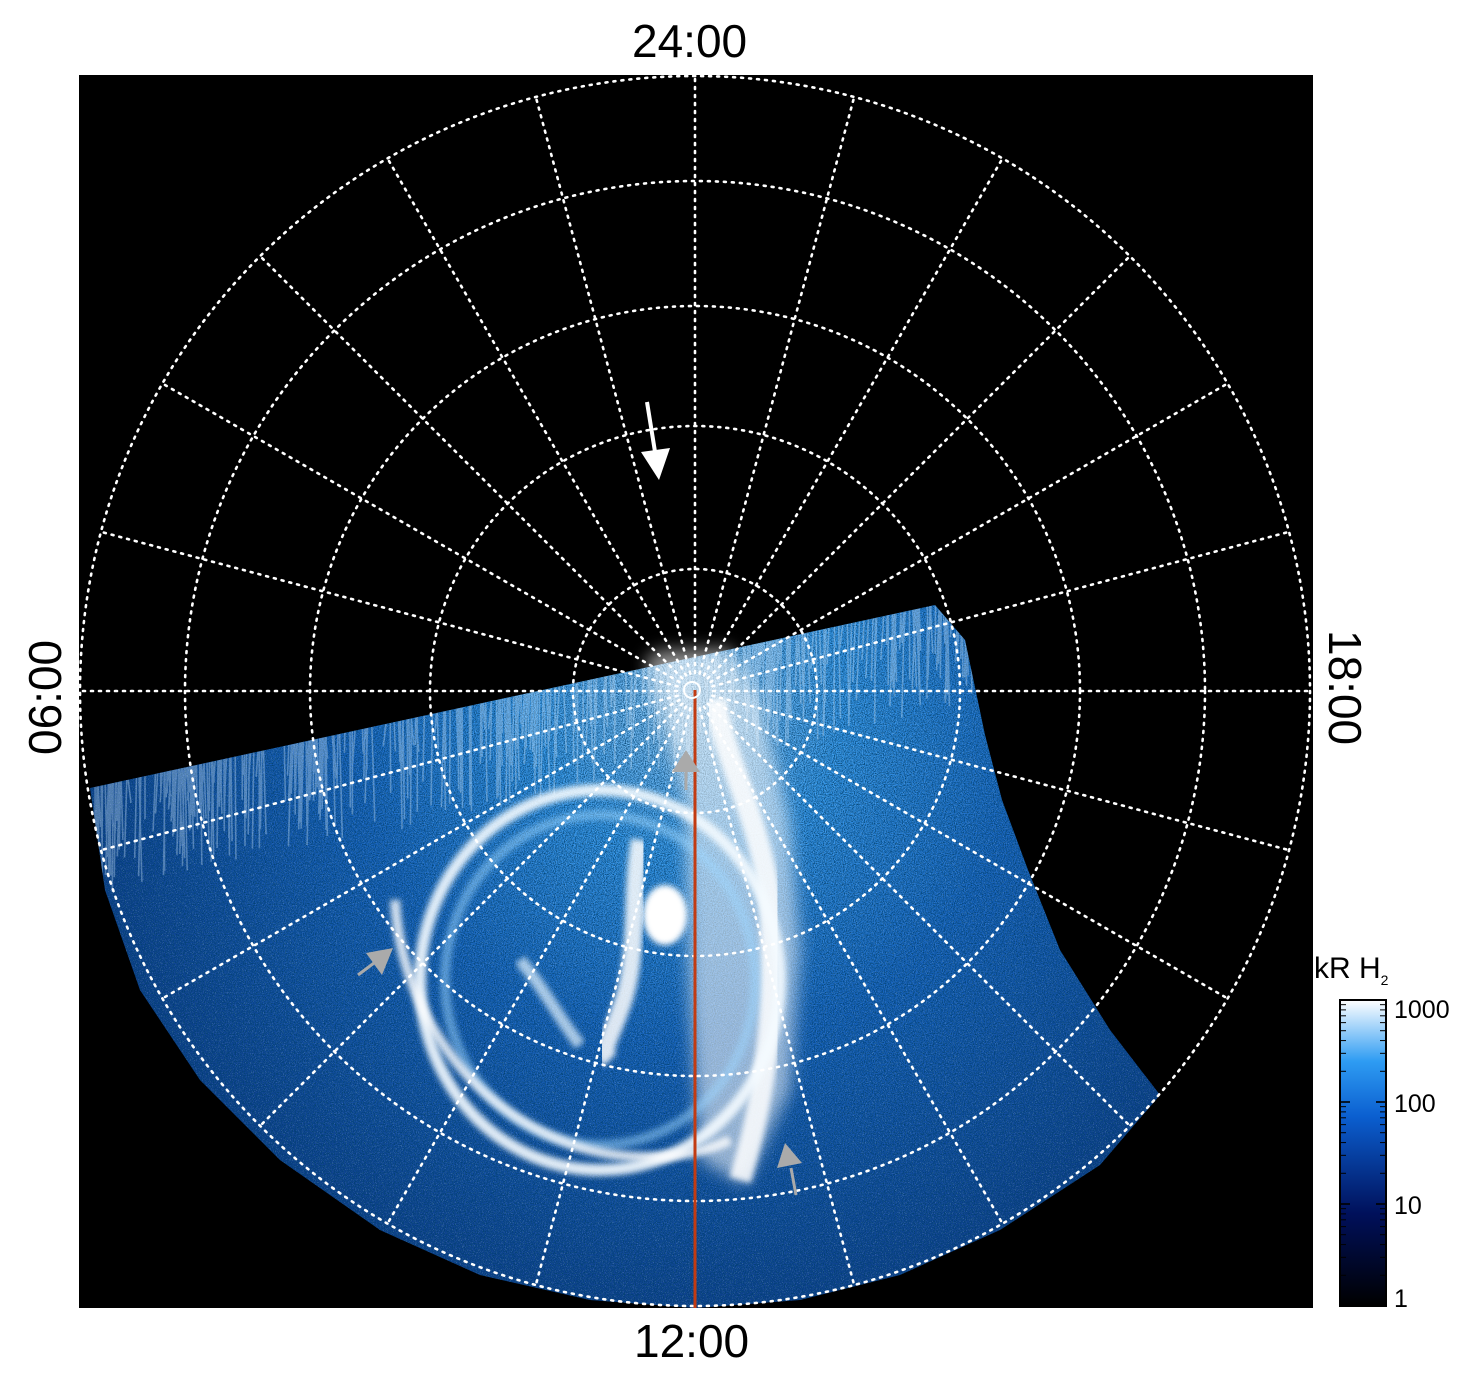 The width and height of the screenshot is (1480, 1384). Describe the element at coordinates (622, 952) in the screenshot. I see `polar-cap-emission` at that location.